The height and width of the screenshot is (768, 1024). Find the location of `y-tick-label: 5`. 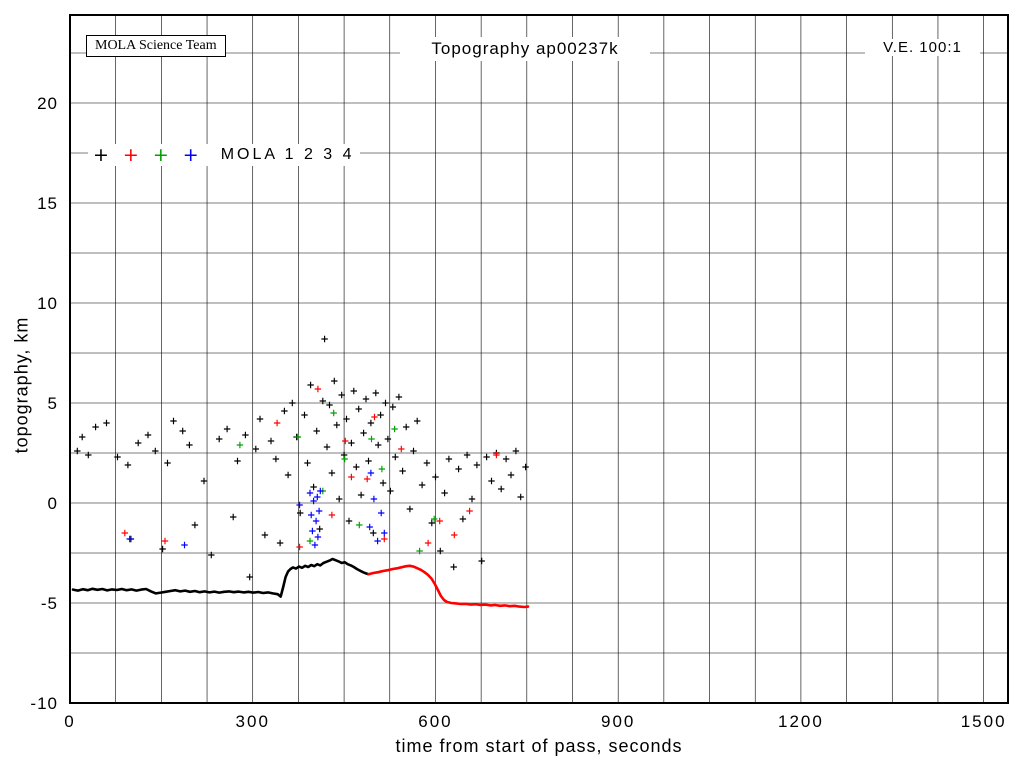

y-tick-label: 5 is located at coordinates (53, 403).